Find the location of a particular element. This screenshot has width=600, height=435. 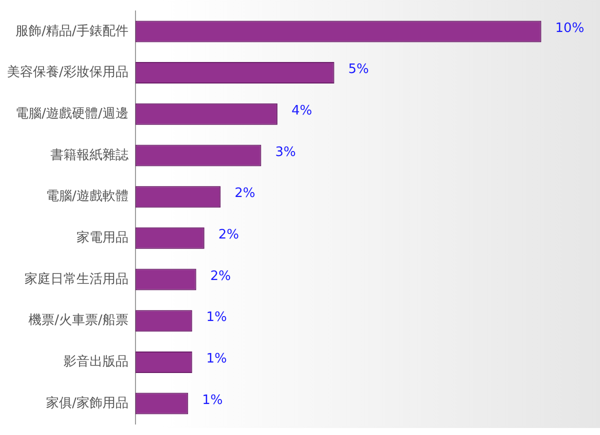

data-label: 3% is located at coordinates (285, 152).